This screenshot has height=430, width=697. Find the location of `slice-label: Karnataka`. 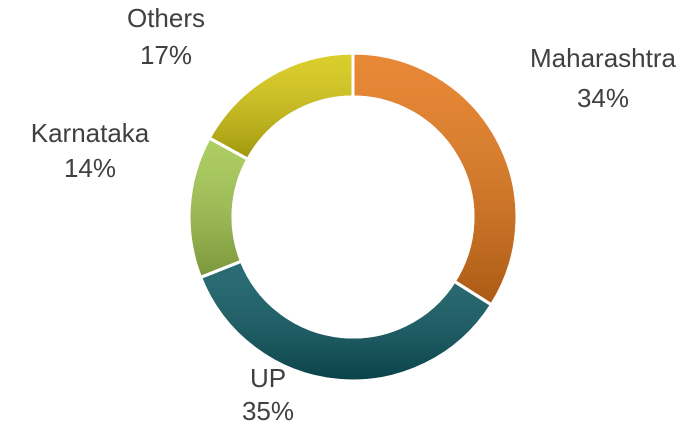

slice-label: Karnataka is located at coordinates (90, 133).